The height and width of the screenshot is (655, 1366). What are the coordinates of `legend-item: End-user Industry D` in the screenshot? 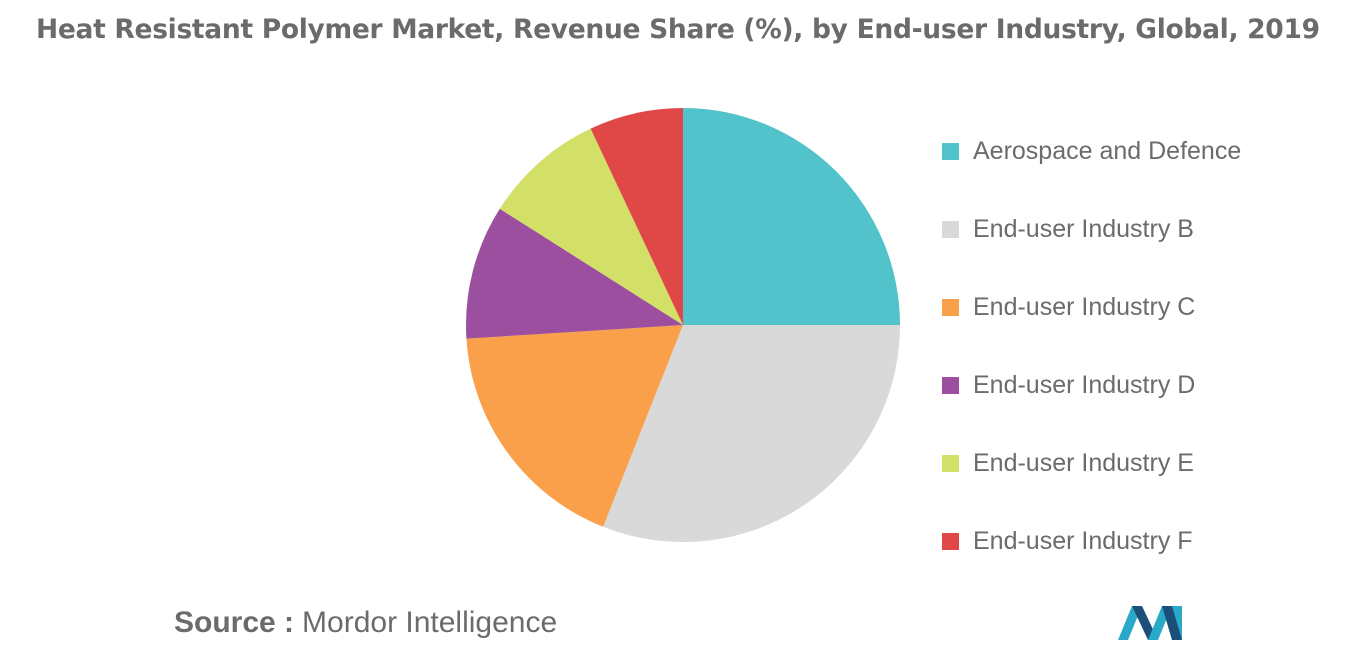 It's located at (1091, 385).